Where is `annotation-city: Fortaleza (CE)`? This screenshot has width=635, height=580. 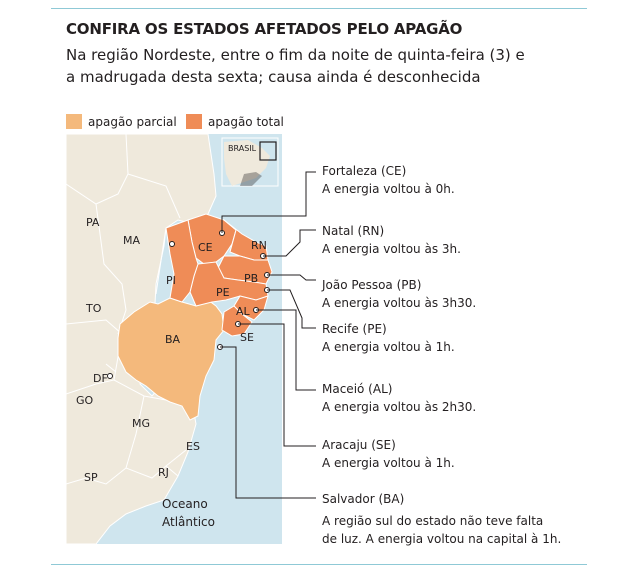 annotation-city: Fortaleza (CE) is located at coordinates (364, 171).